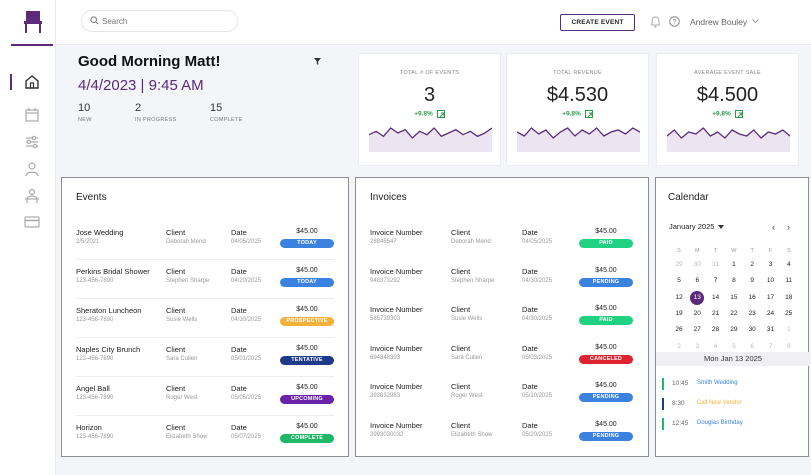 The image size is (811, 475). What do you see at coordinates (84, 108) in the screenshot?
I see `stat-value: 10` at bounding box center [84, 108].